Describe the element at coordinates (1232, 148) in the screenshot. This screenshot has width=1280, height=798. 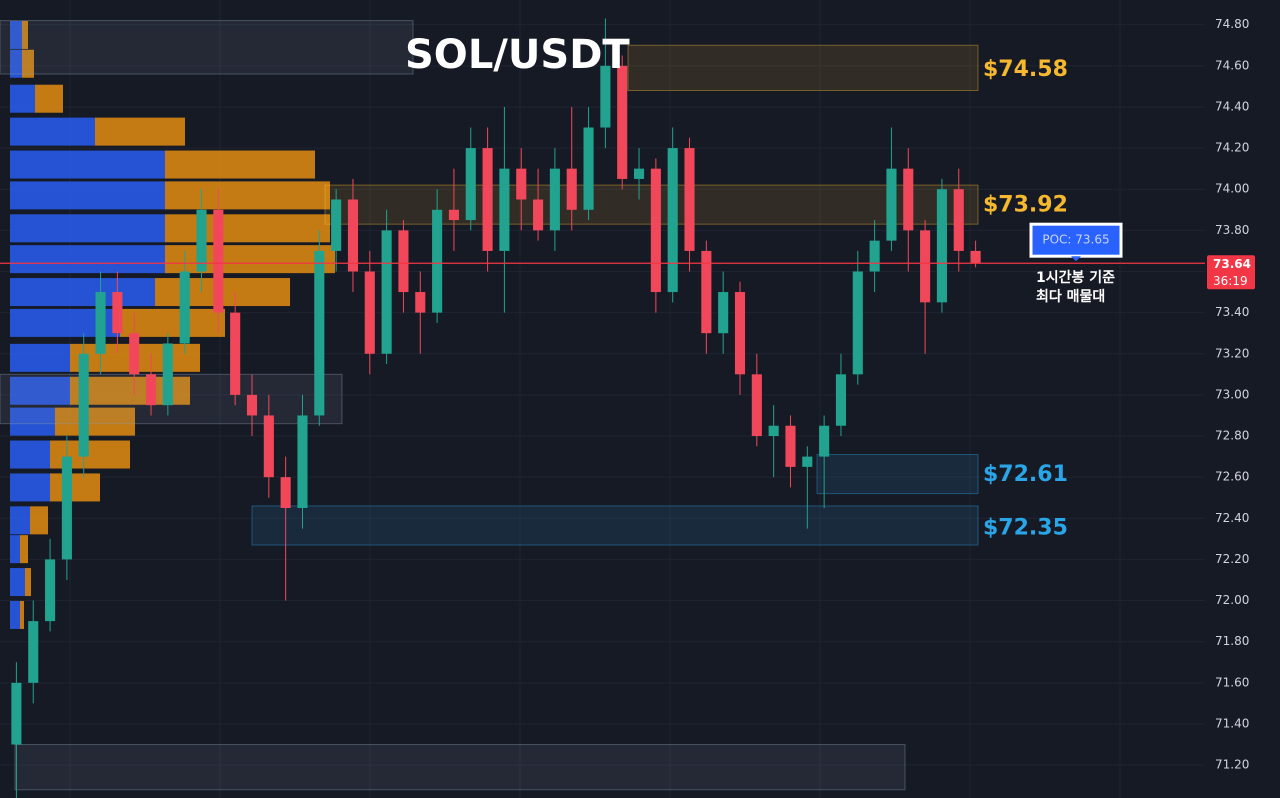
I see `y-tick-label: 74.20` at that location.